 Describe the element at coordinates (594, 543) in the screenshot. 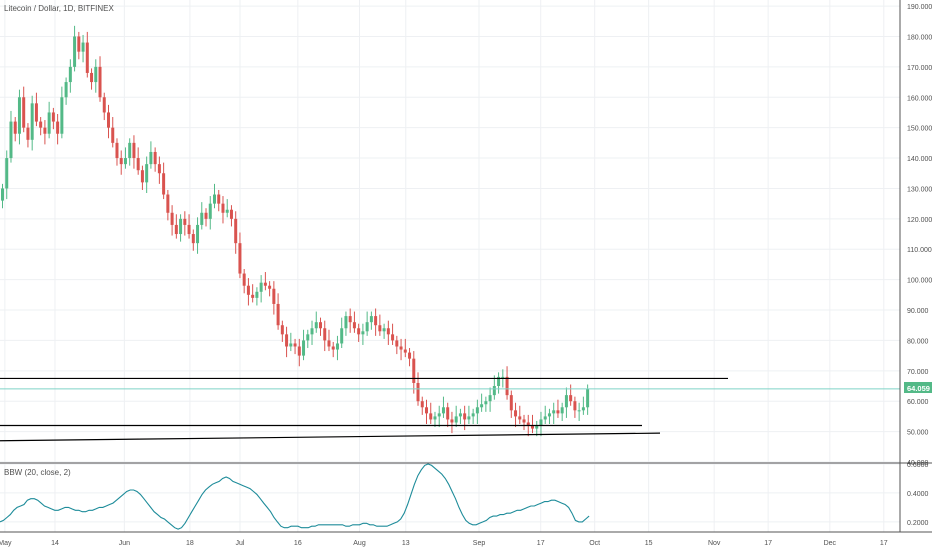

I see `time-tick-label: Oct` at that location.